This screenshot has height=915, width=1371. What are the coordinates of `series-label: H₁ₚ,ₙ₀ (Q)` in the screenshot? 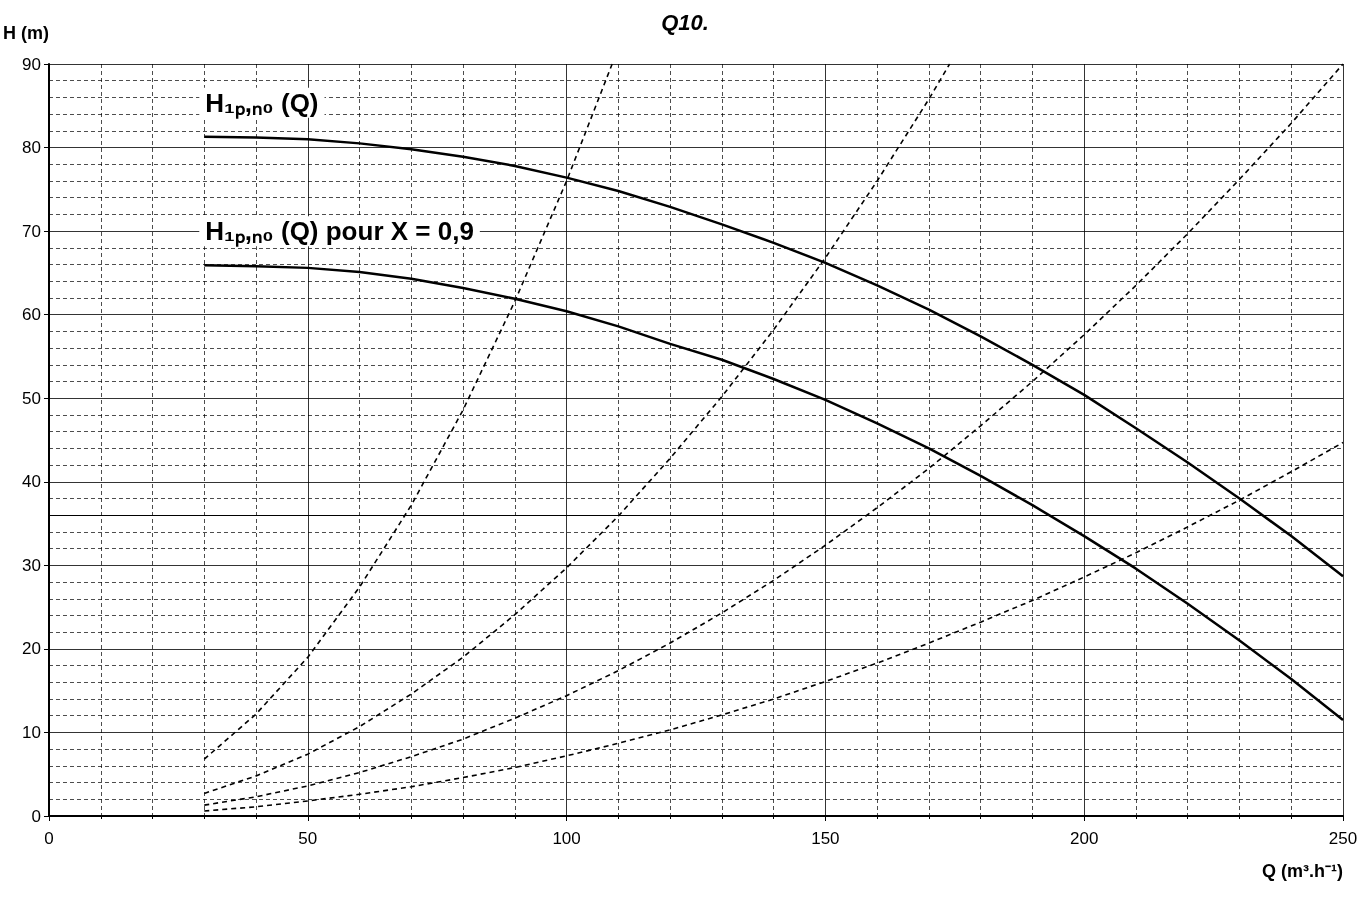 It's located at (262, 103).